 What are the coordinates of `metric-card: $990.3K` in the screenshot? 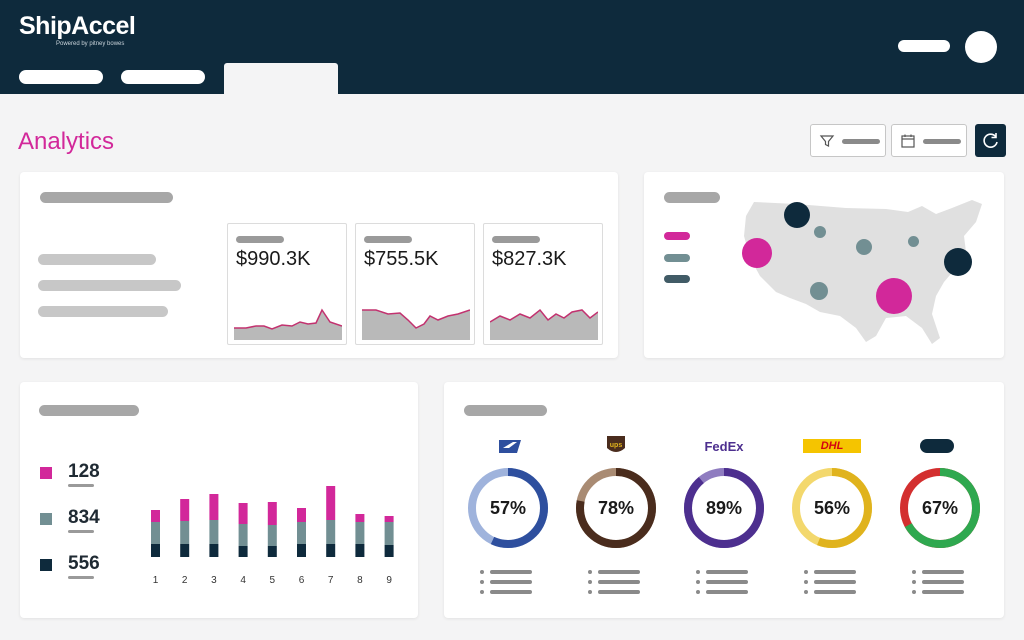 It's located at (287, 284).